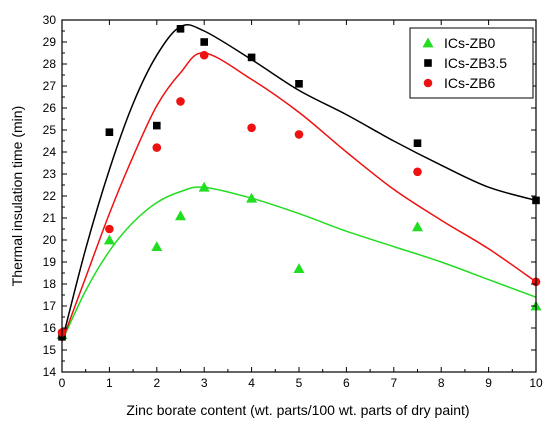  What do you see at coordinates (204, 383) in the screenshot?
I see `x-tick-label: 3` at bounding box center [204, 383].